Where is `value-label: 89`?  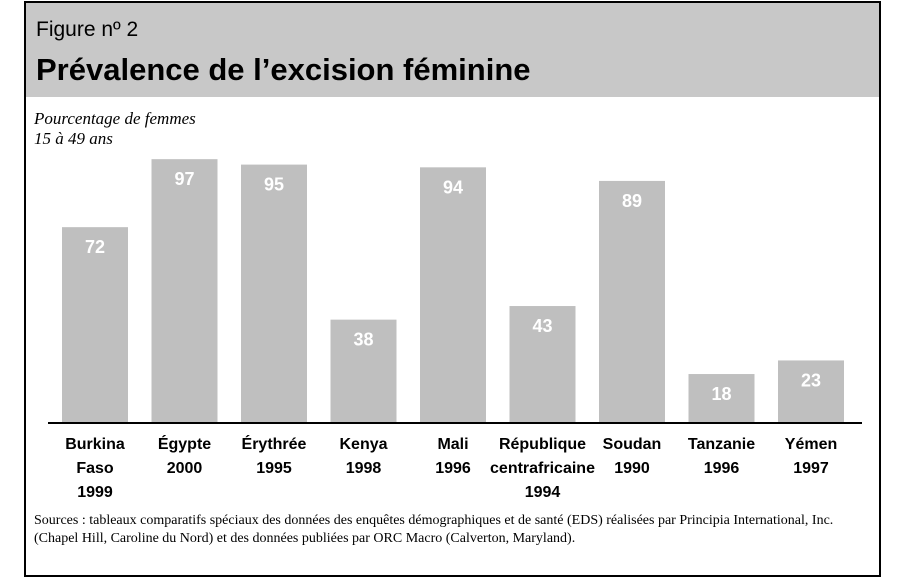 value-label: 89 is located at coordinates (632, 201).